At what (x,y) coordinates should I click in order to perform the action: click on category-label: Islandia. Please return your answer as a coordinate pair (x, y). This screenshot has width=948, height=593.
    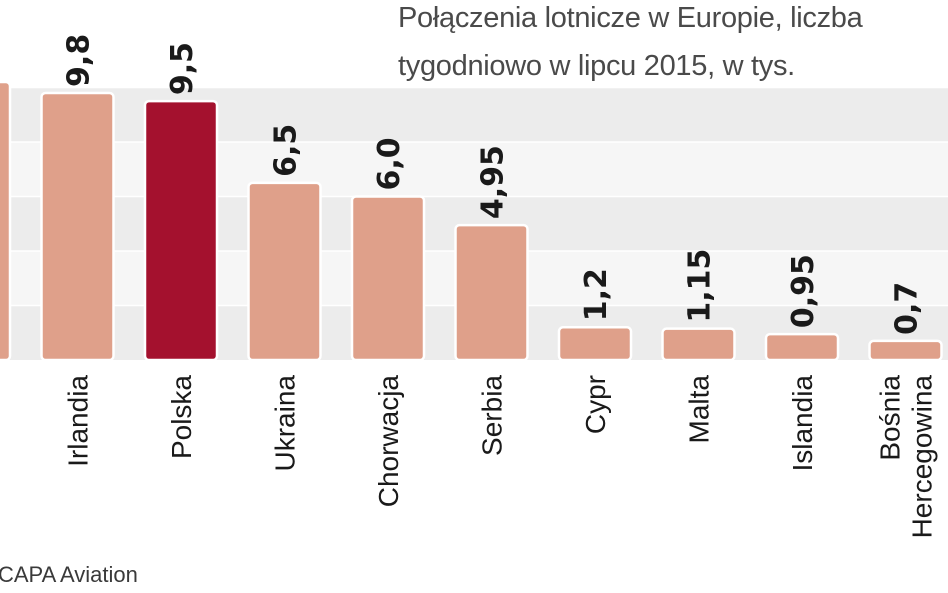
    Looking at the image, I should click on (802, 423).